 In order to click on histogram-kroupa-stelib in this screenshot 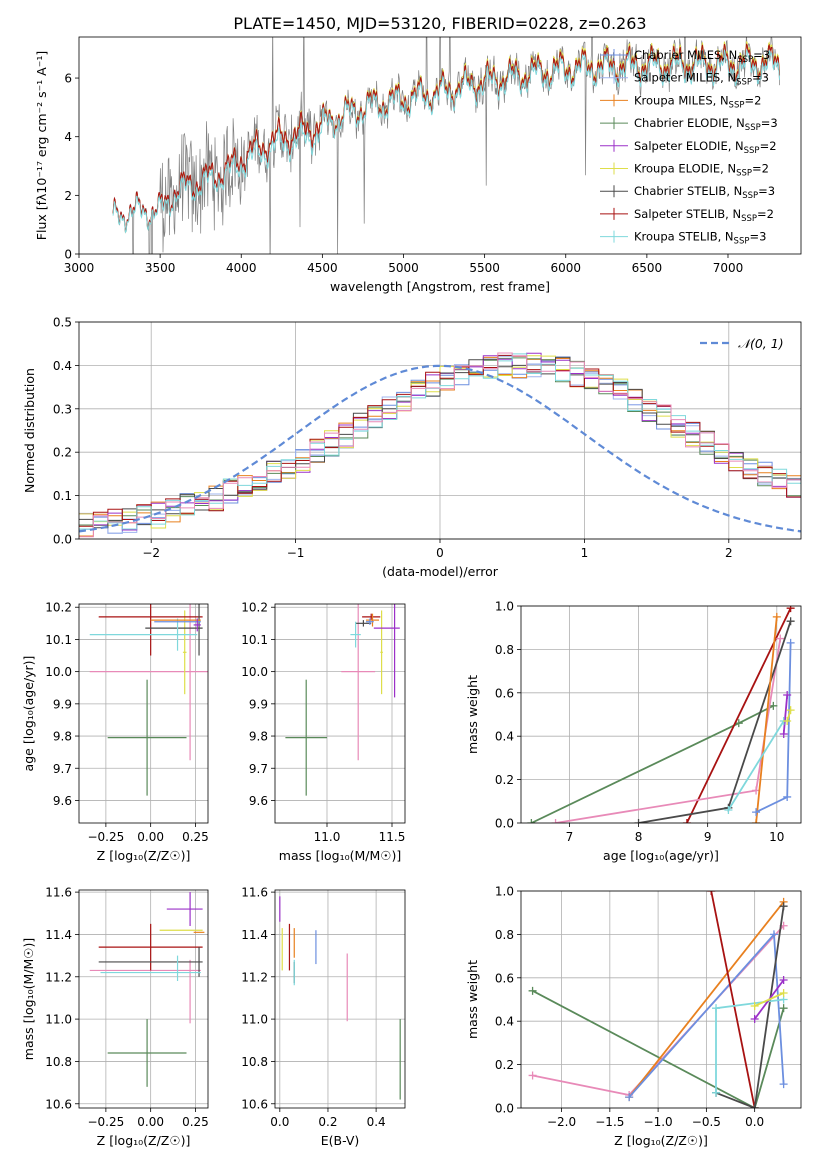, I will do `click(440, 441)`.